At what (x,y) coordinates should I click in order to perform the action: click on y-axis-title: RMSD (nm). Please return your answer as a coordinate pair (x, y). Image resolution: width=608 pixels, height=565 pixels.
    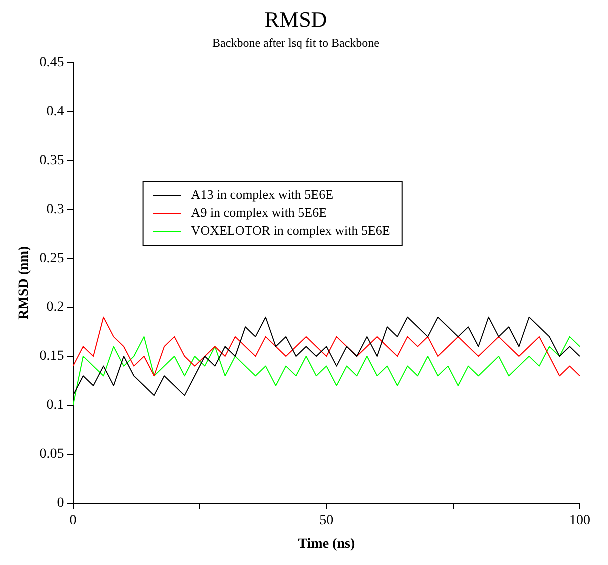
    Looking at the image, I should click on (24, 283).